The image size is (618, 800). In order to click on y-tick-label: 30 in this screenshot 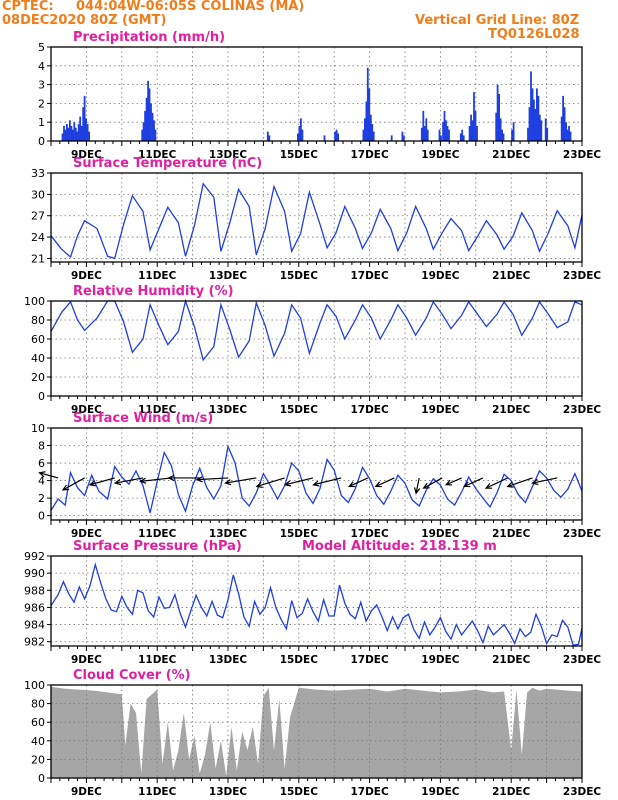, I will do `click(38, 194)`.